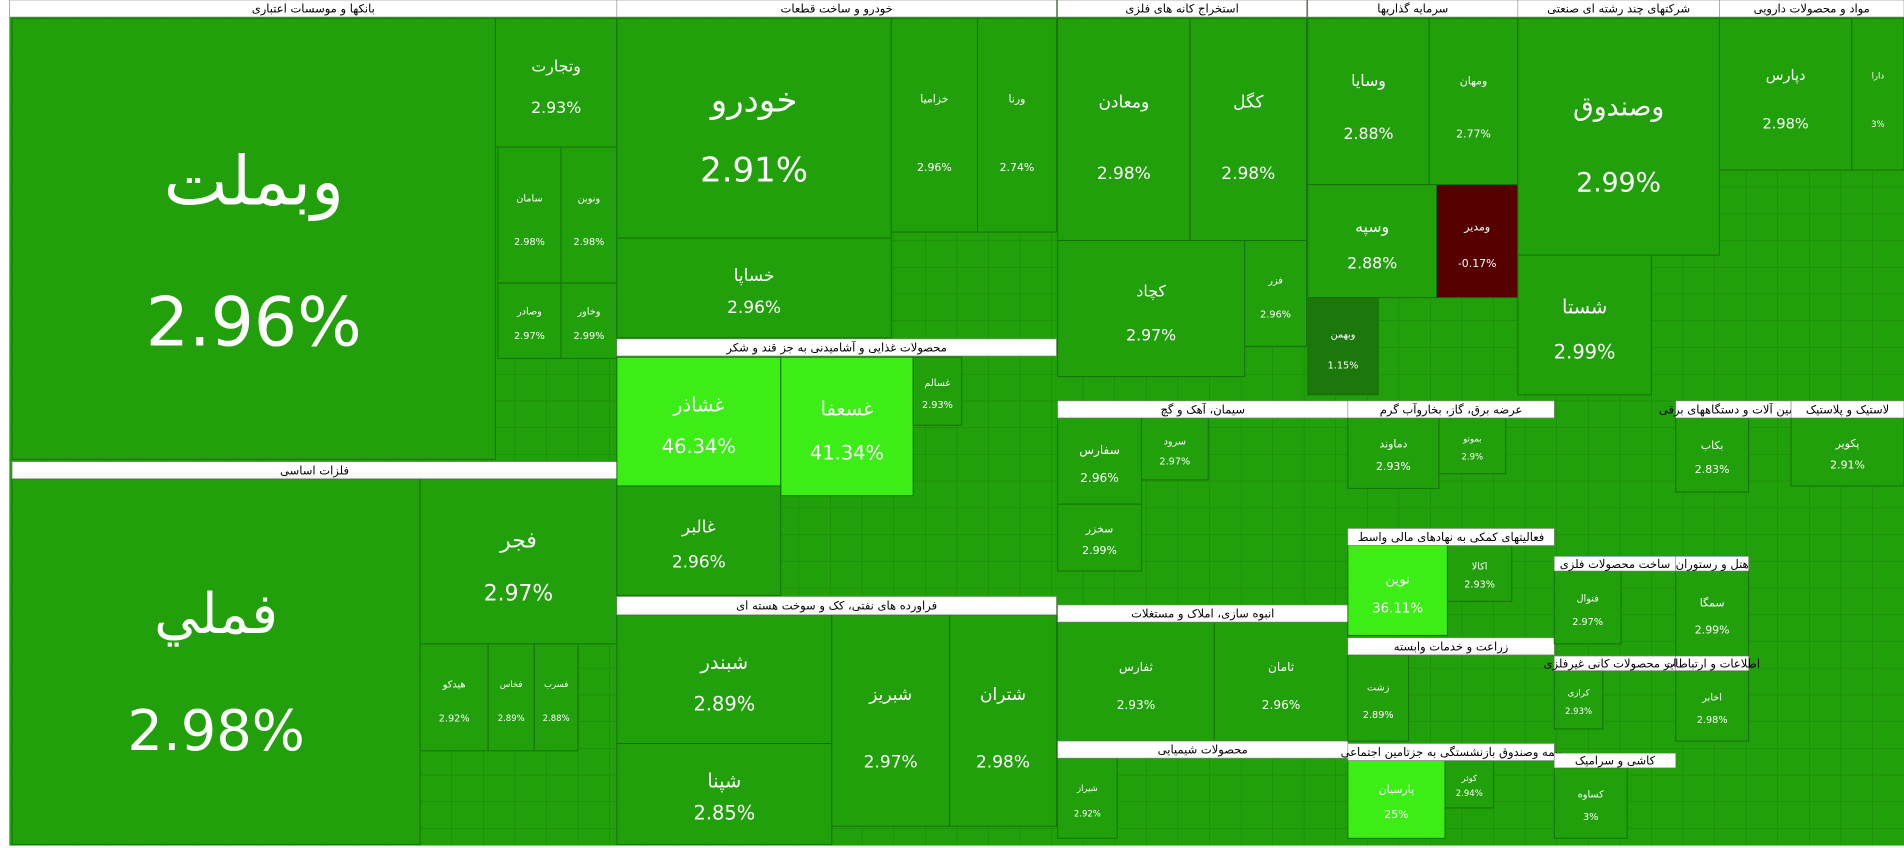 Image resolution: width=1904 pixels, height=848 pixels. What do you see at coordinates (1711, 697) in the screenshot?
I see `tile-name: اخابر` at bounding box center [1711, 697].